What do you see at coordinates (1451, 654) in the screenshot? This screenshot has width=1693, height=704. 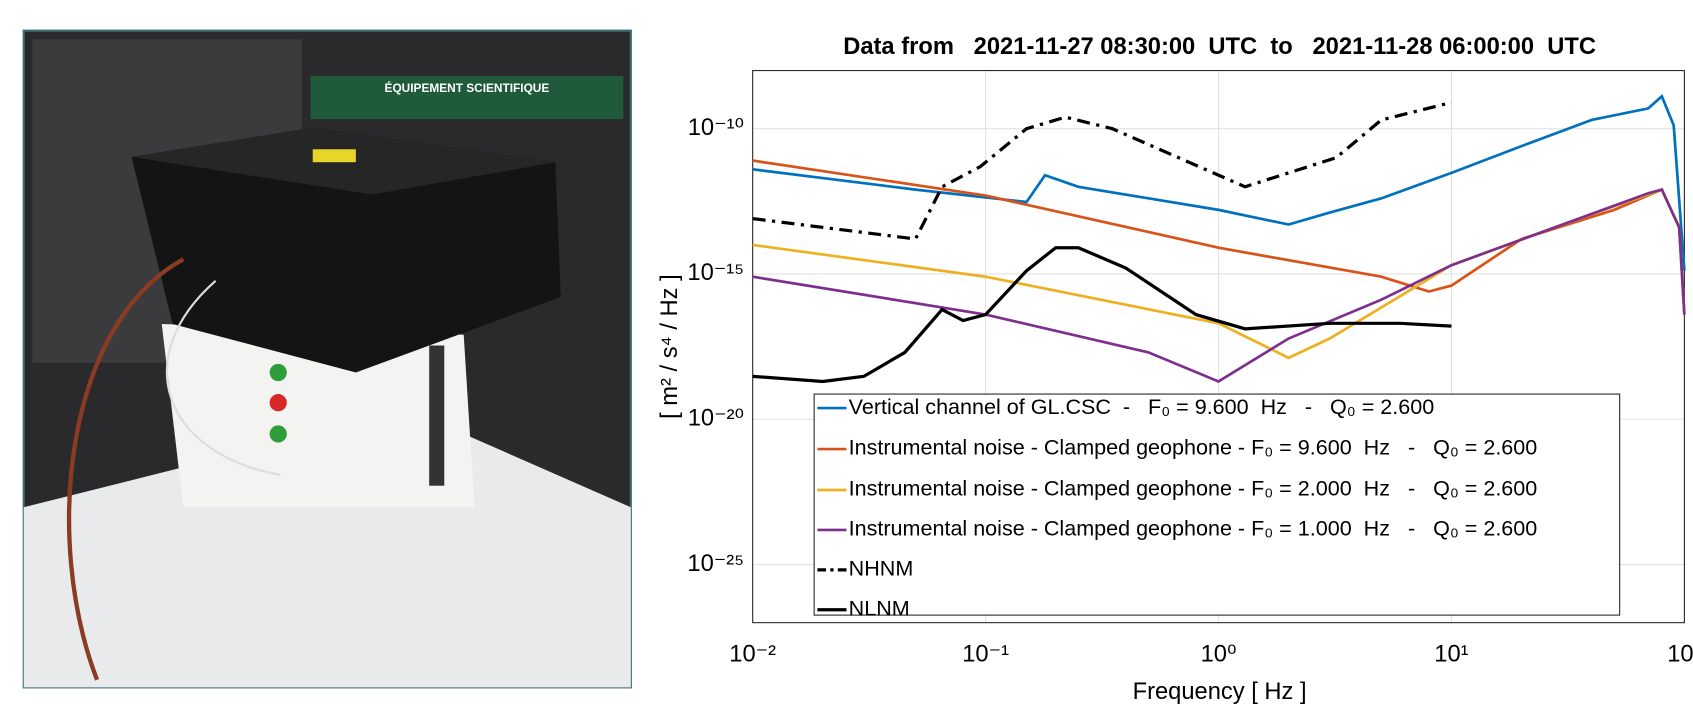 I see `x-tick-label: 10¹` at bounding box center [1451, 654].